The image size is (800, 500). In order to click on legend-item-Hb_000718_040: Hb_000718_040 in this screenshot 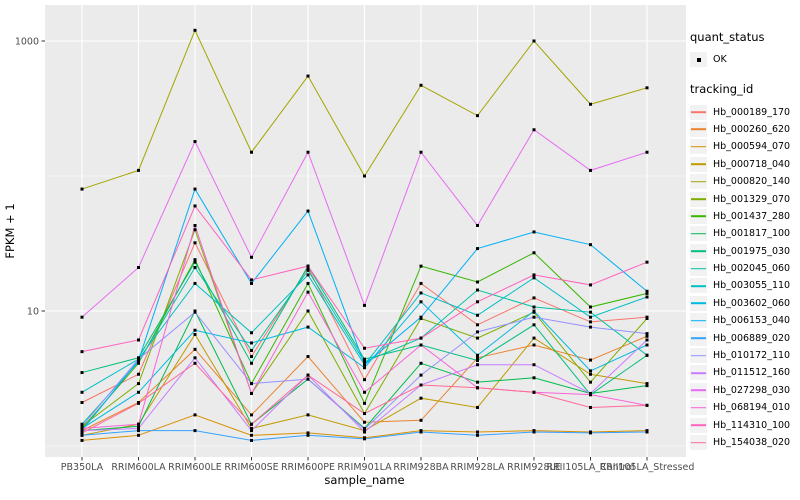, I will do `click(744, 164)`.